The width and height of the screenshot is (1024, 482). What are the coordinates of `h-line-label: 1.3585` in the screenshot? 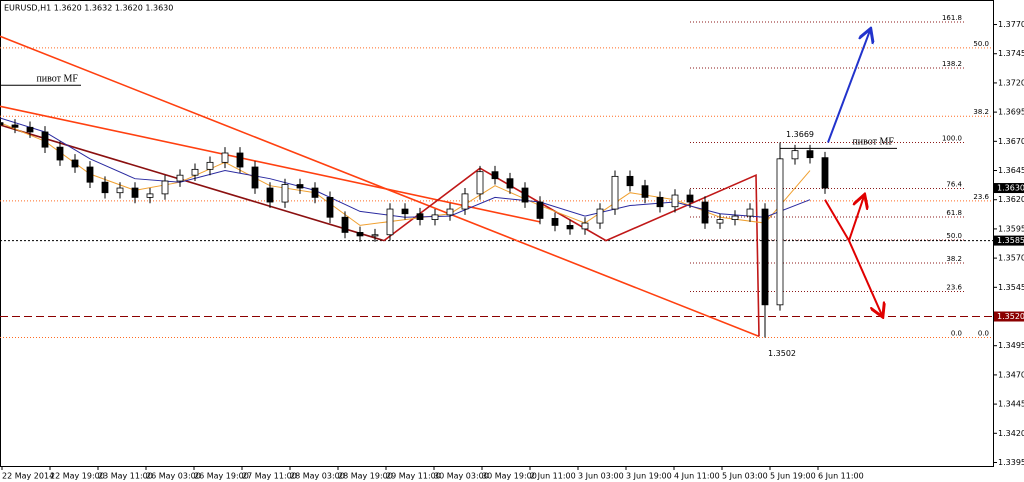 It's located at (1010, 240).